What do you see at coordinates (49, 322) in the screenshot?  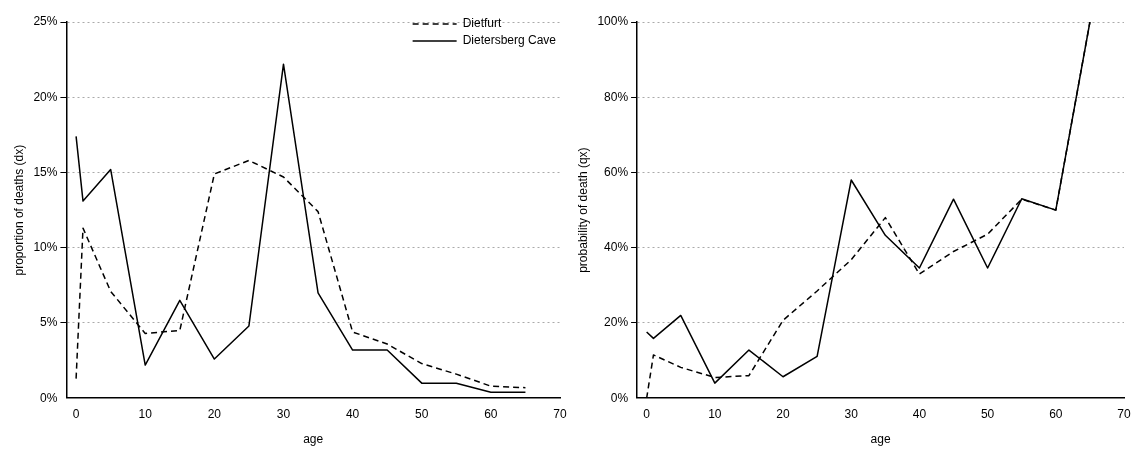 I see `y-tick-label: 5%` at bounding box center [49, 322].